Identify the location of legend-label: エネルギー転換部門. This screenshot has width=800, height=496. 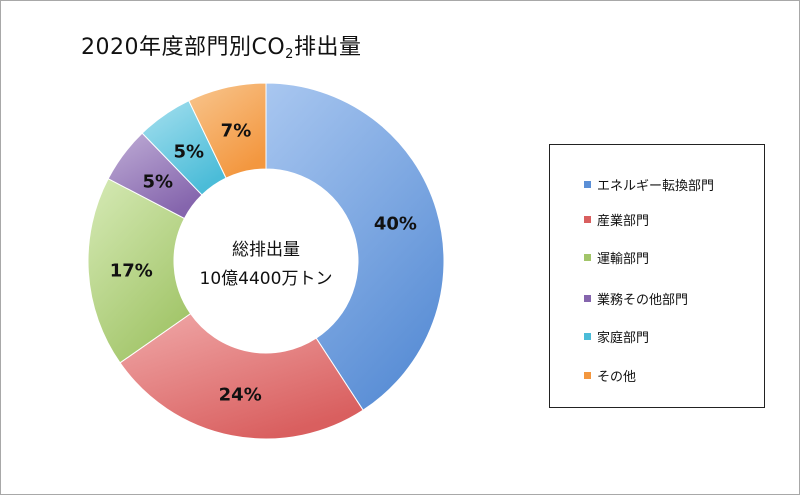
(656, 186).